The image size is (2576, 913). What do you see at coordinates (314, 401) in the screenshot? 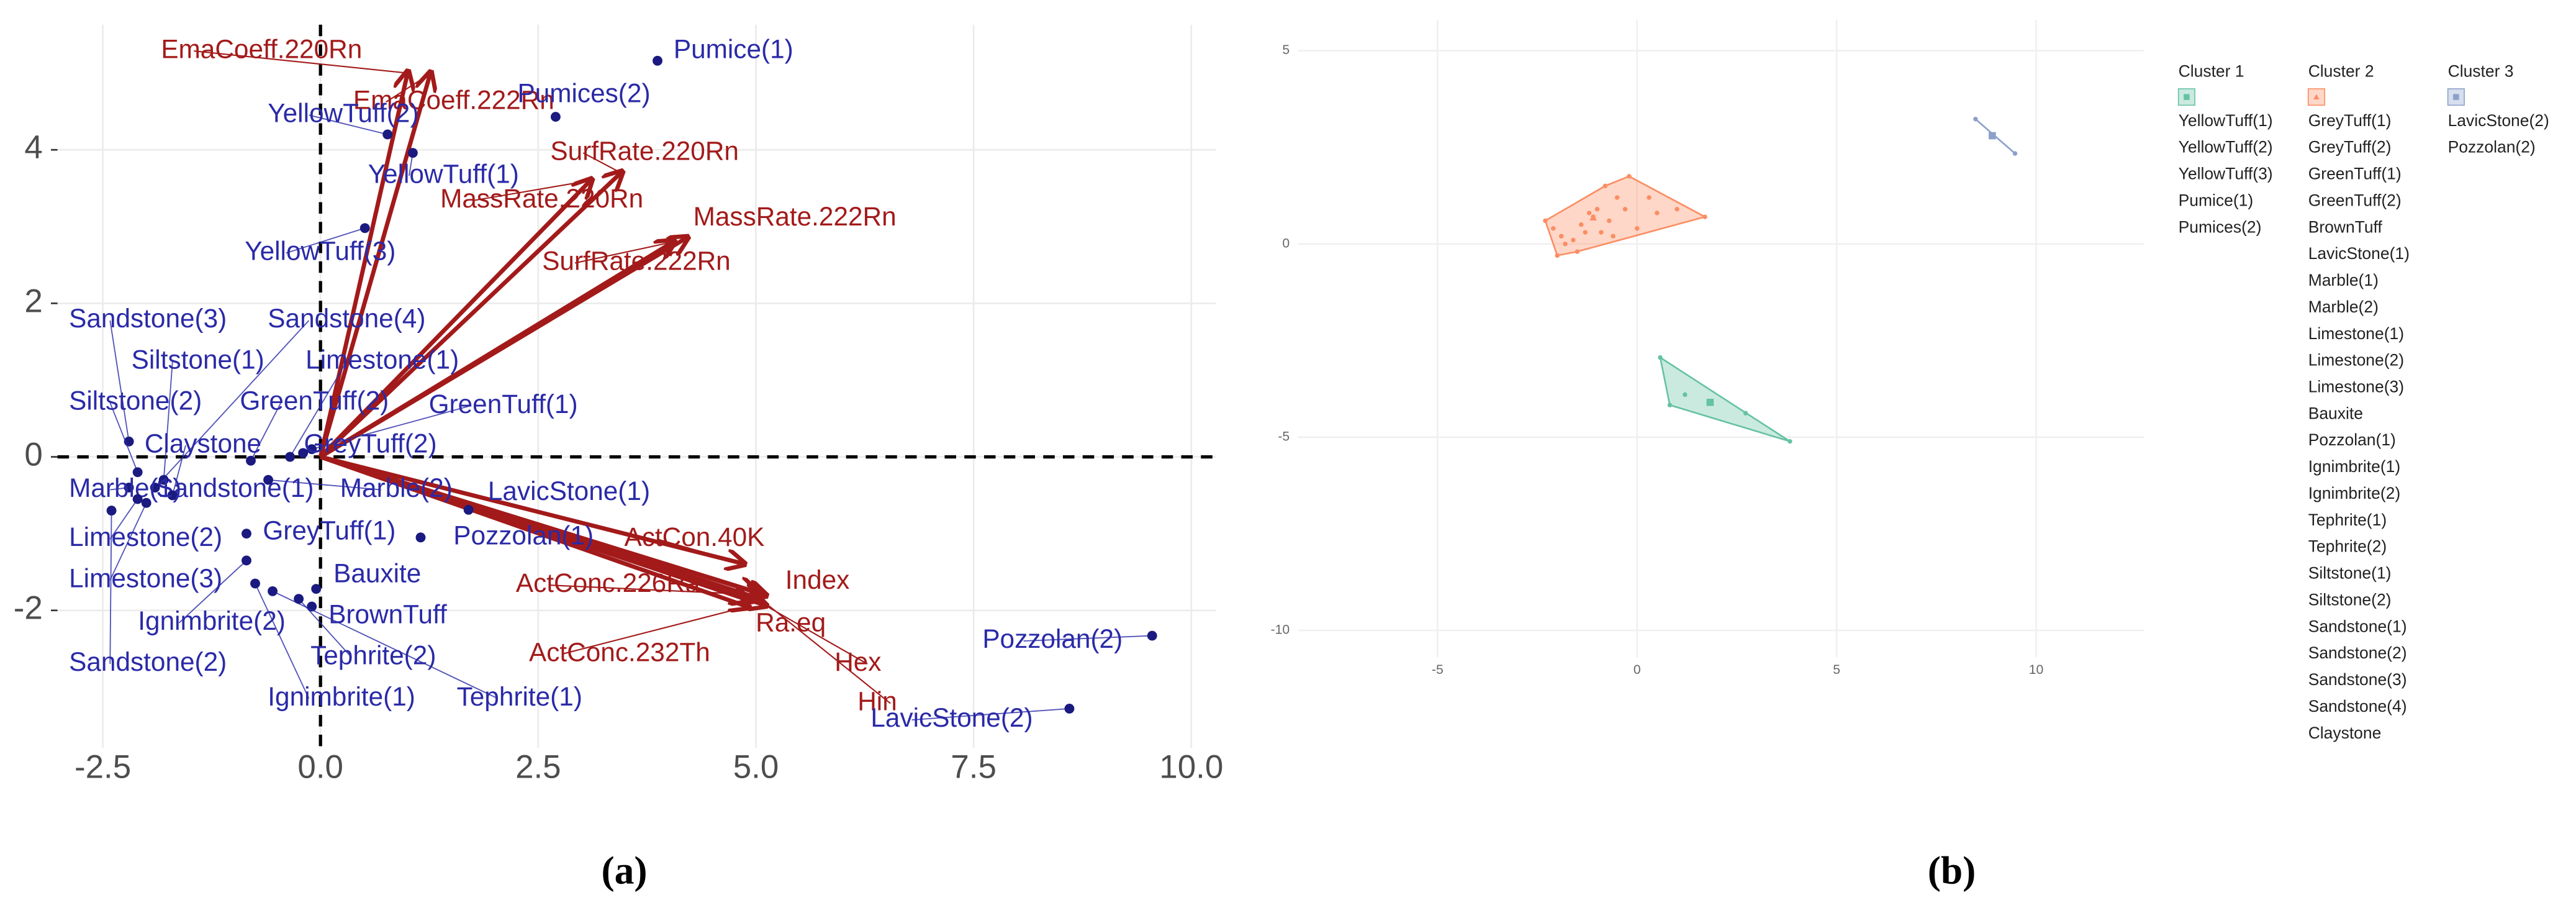
I see `point-label: GreenTuff(2)` at bounding box center [314, 401].